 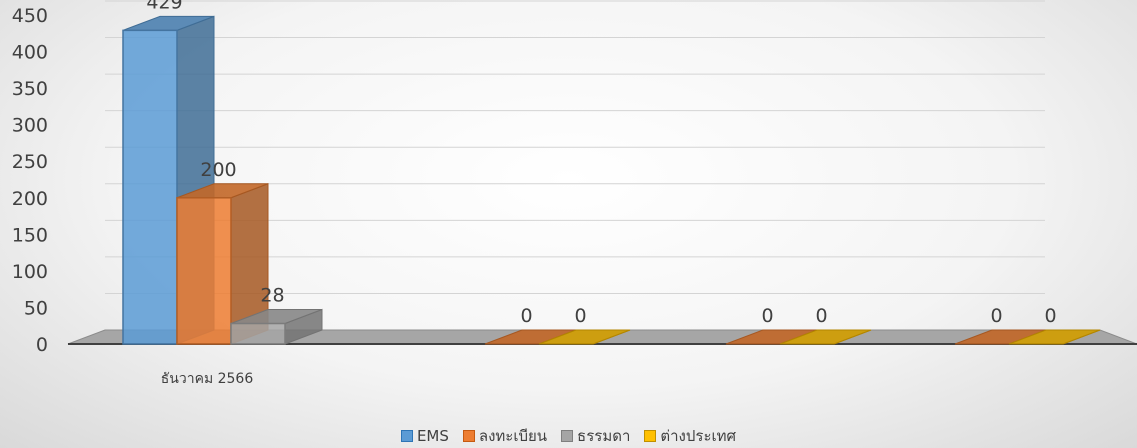 What do you see at coordinates (164, 6) in the screenshot?
I see `data-label: 429` at bounding box center [164, 6].